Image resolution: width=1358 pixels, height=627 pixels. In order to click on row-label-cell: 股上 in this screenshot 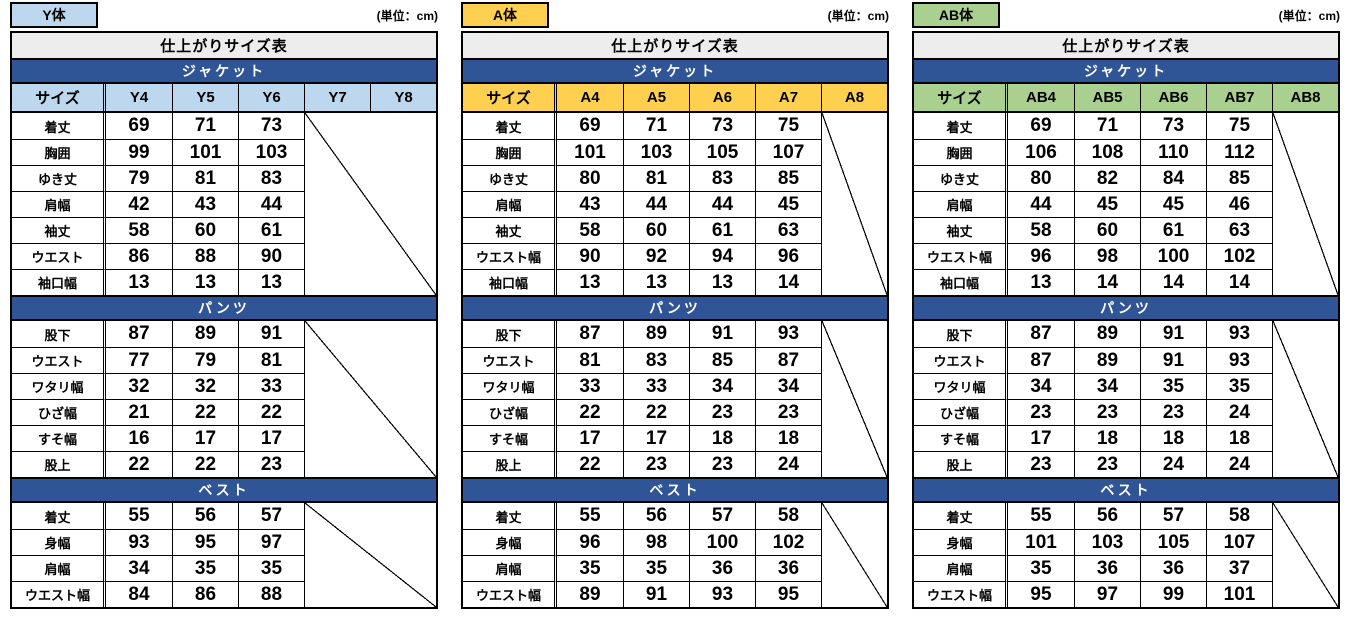, I will do `click(510, 464)`.